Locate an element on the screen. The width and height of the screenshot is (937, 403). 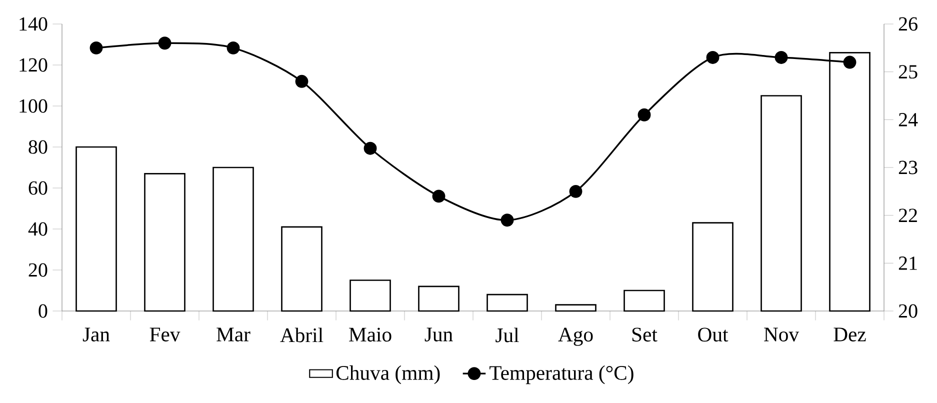
y-tick-label: 100 is located at coordinates (34, 106).